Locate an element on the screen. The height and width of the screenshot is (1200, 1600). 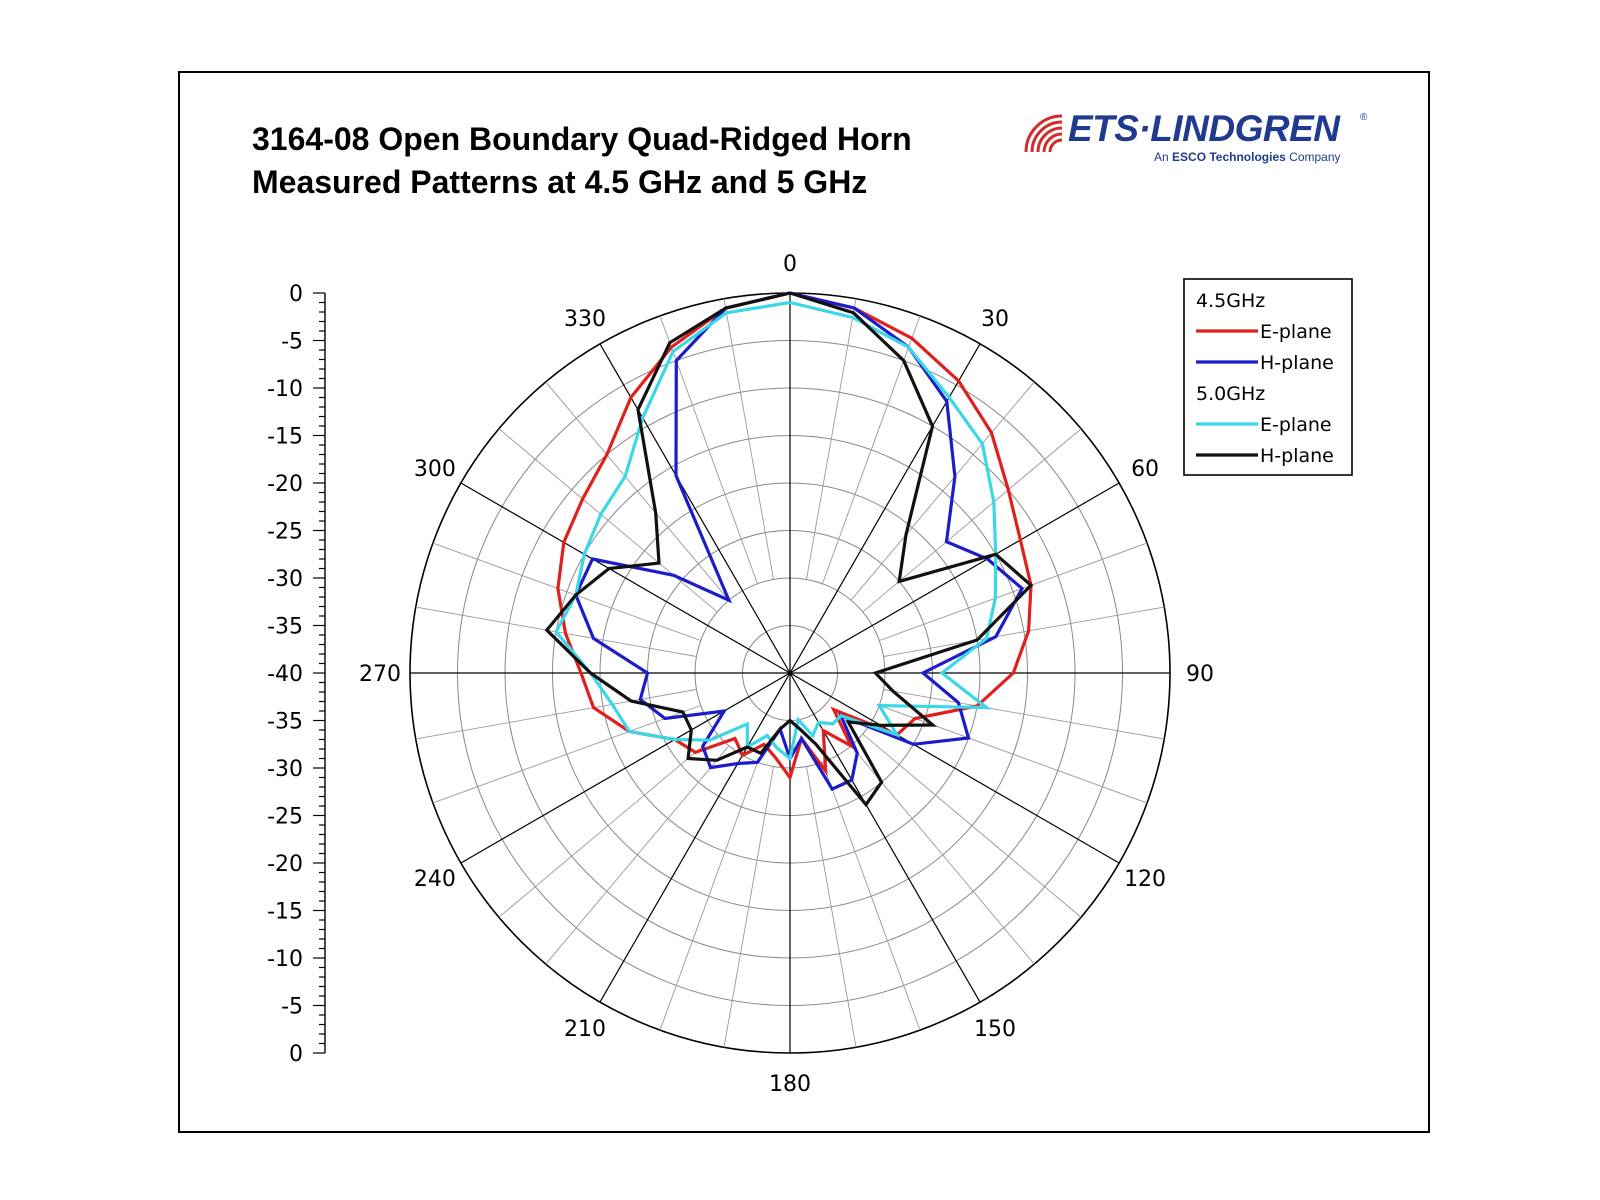
angle-tick-label: 90 is located at coordinates (1200, 674).